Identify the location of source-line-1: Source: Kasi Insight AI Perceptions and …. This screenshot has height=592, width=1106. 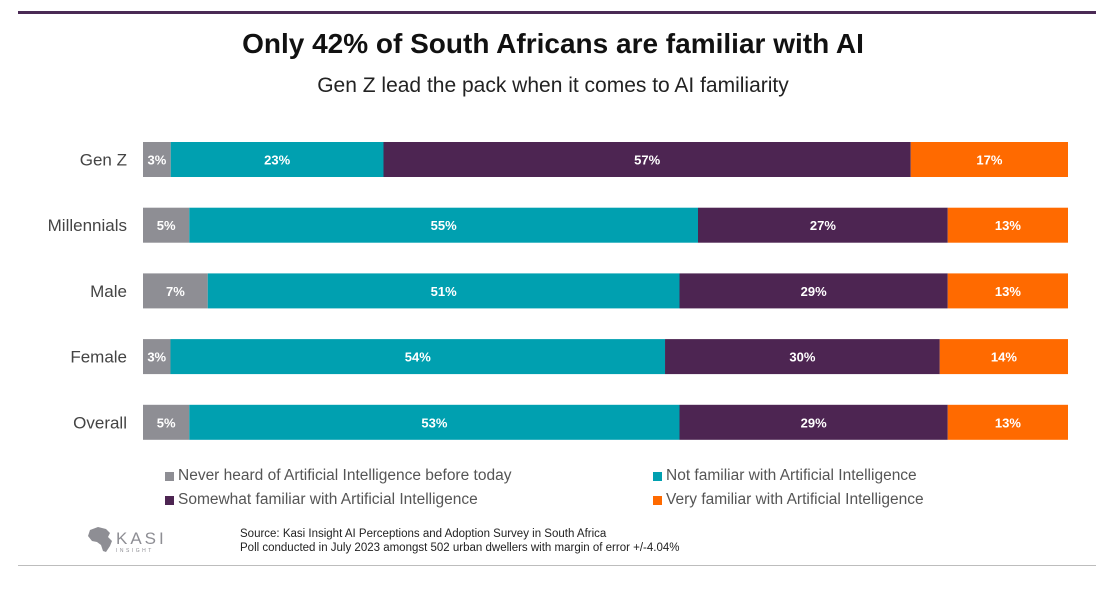
(423, 534).